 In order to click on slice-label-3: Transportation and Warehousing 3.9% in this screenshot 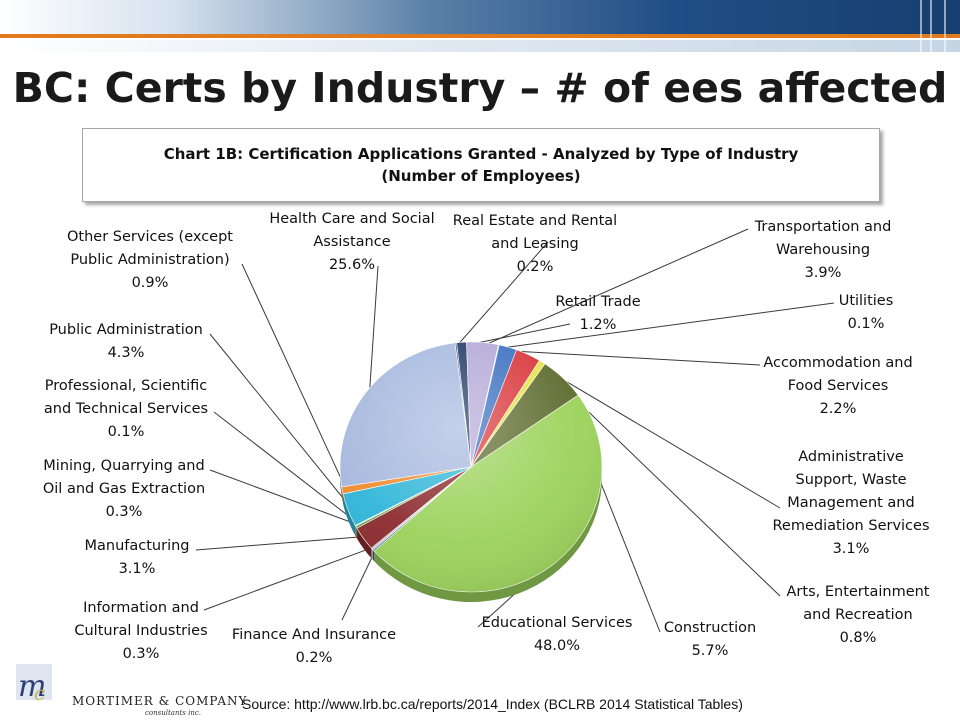, I will do `click(823, 250)`.